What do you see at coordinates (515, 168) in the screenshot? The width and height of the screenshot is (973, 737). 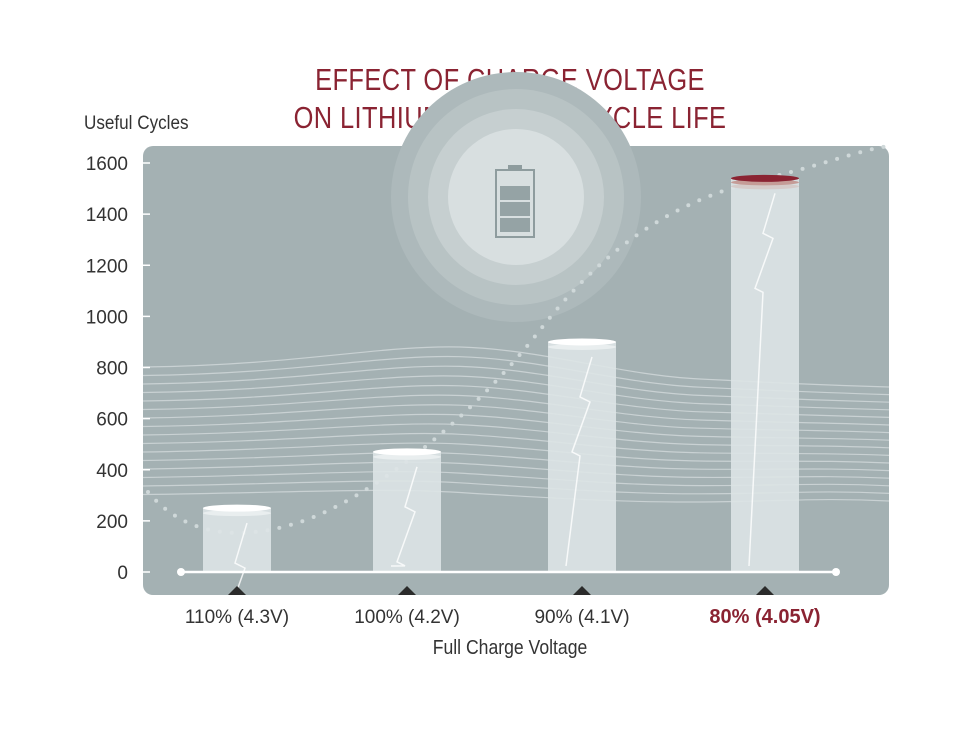 I see `battery-terminal` at bounding box center [515, 168].